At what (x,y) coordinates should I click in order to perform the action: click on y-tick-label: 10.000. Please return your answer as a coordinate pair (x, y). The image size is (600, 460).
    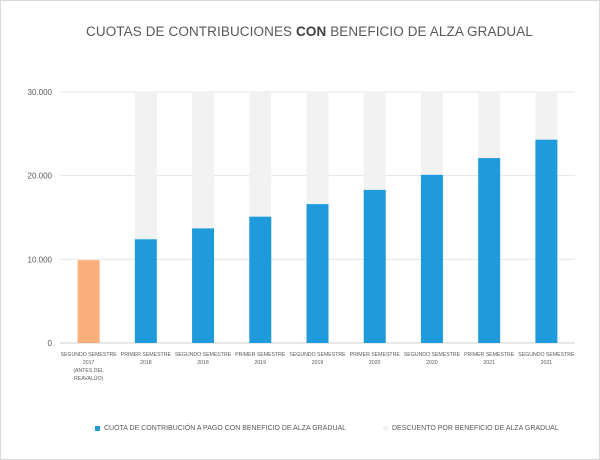
    Looking at the image, I should click on (40, 259).